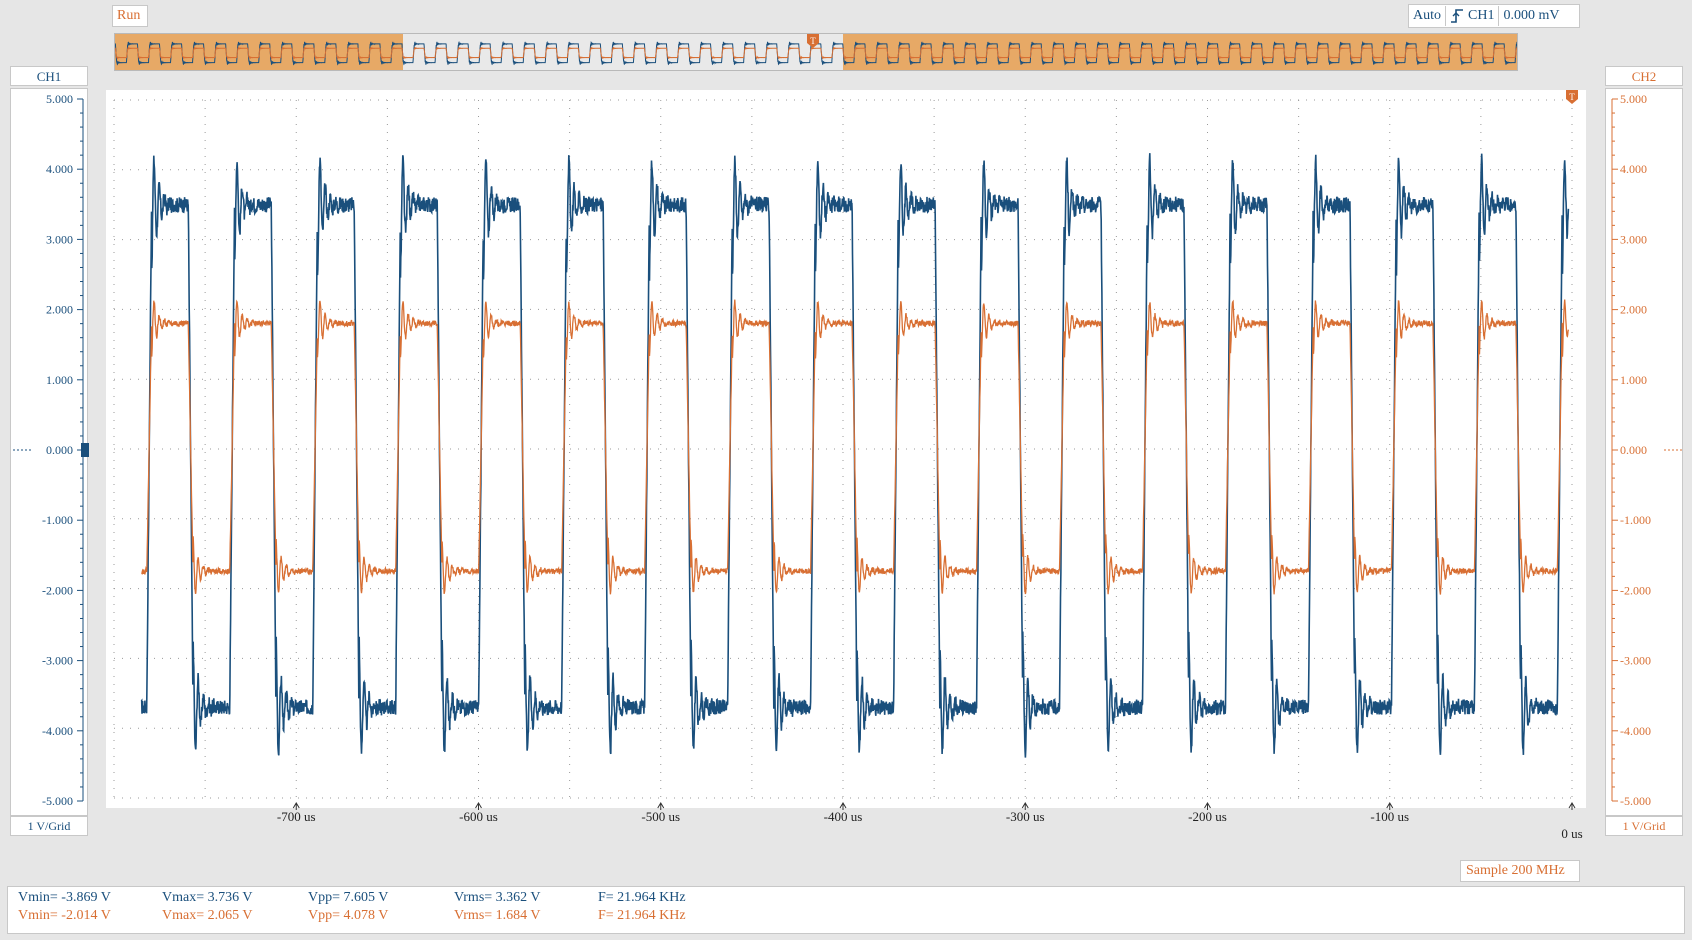 Image resolution: width=1692 pixels, height=940 pixels. Describe the element at coordinates (642, 915) in the screenshot. I see `ch2-frequency: F= 21.964 KHz` at that location.